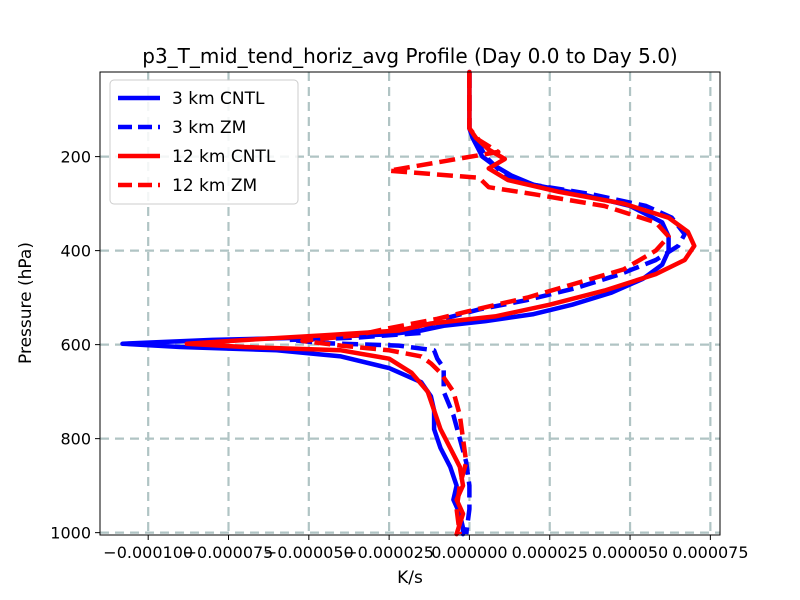  Describe the element at coordinates (75, 439) in the screenshot. I see `y-tick-label: 800` at that location.